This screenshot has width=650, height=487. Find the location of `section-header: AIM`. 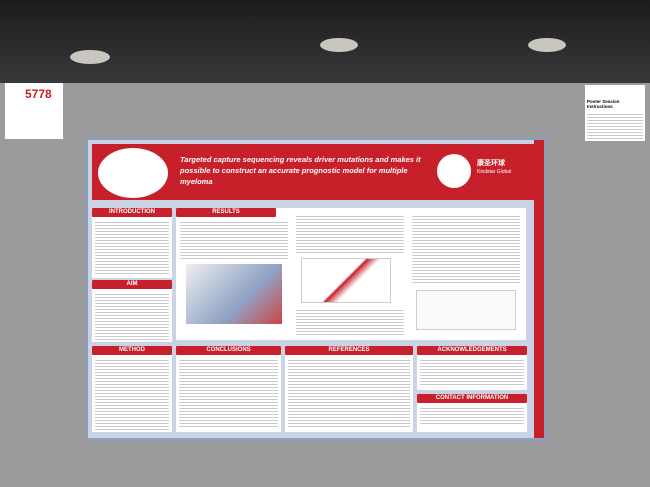

section-header: AIM is located at coordinates (132, 284).